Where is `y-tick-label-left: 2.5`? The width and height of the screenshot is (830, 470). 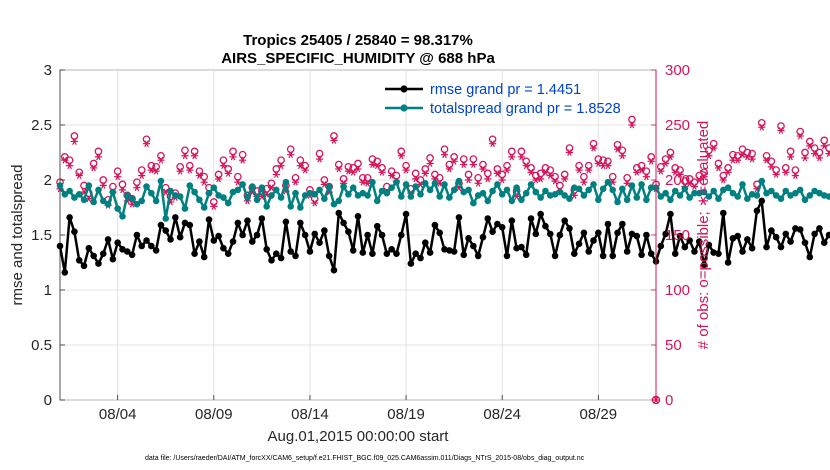
y-tick-label-left: 2.5 is located at coordinates (41, 125).